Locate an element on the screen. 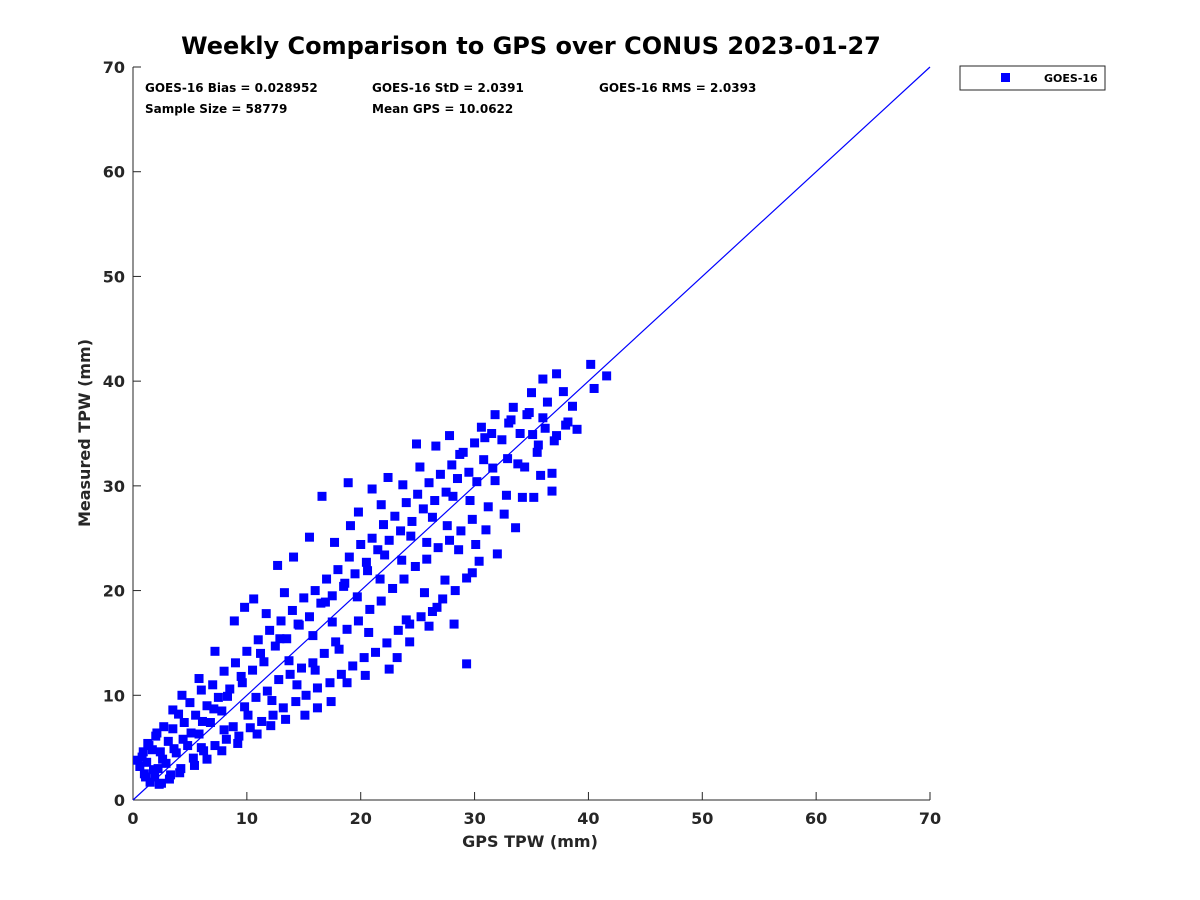 Image resolution: width=1200 pixels, height=900 pixels. y-tick-label-7: 70 is located at coordinates (114, 67).